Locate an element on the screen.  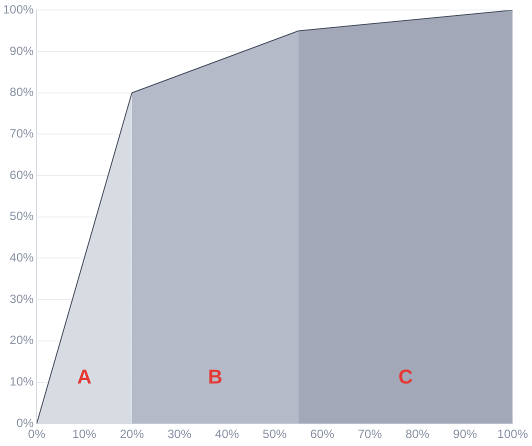
y-tick-label: 80% is located at coordinates (22, 92).